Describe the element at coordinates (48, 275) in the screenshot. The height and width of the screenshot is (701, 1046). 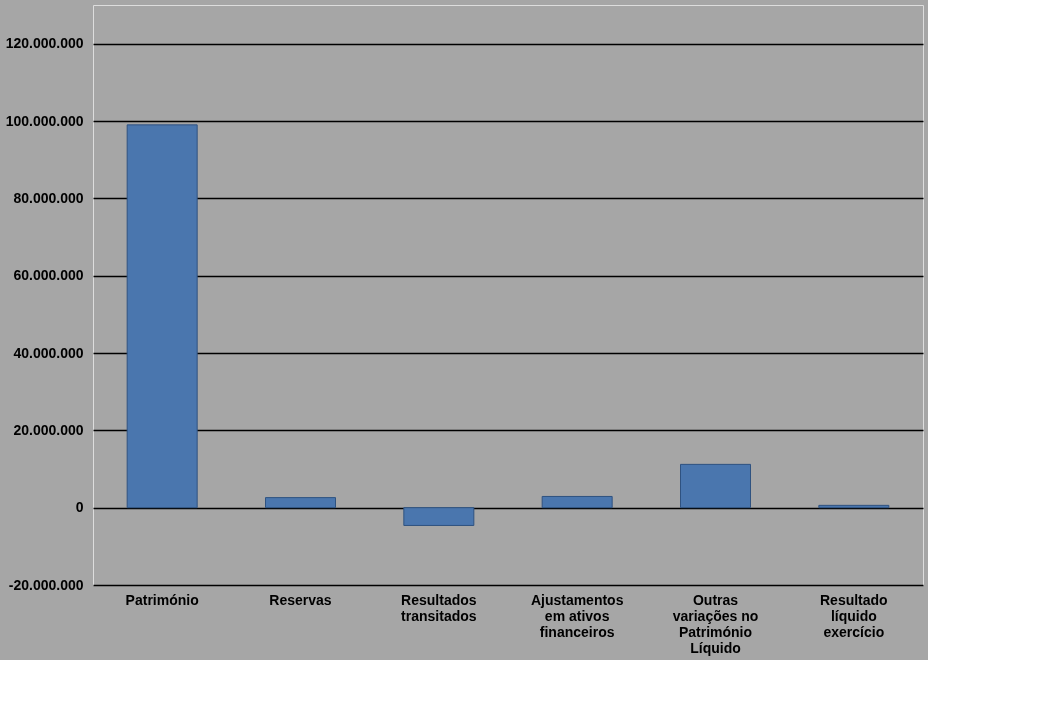
I see `y-tick-label: 60.000.000` at that location.